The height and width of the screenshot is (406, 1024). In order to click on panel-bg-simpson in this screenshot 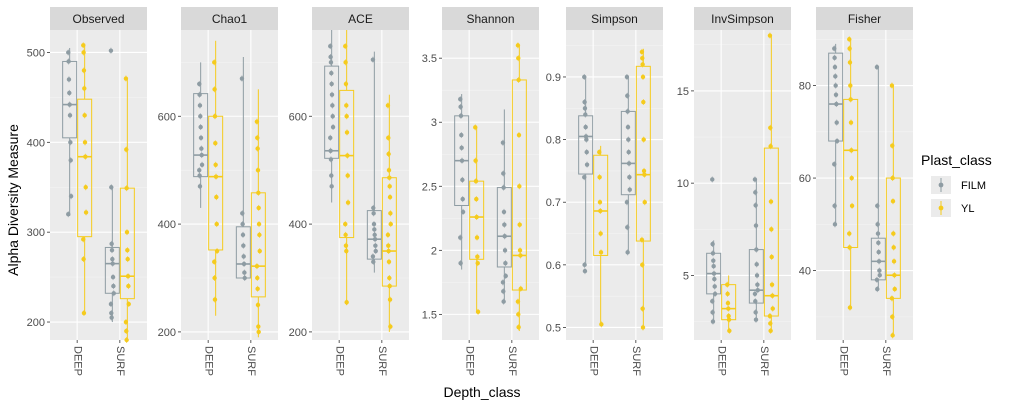, I will do `click(614, 185)`.